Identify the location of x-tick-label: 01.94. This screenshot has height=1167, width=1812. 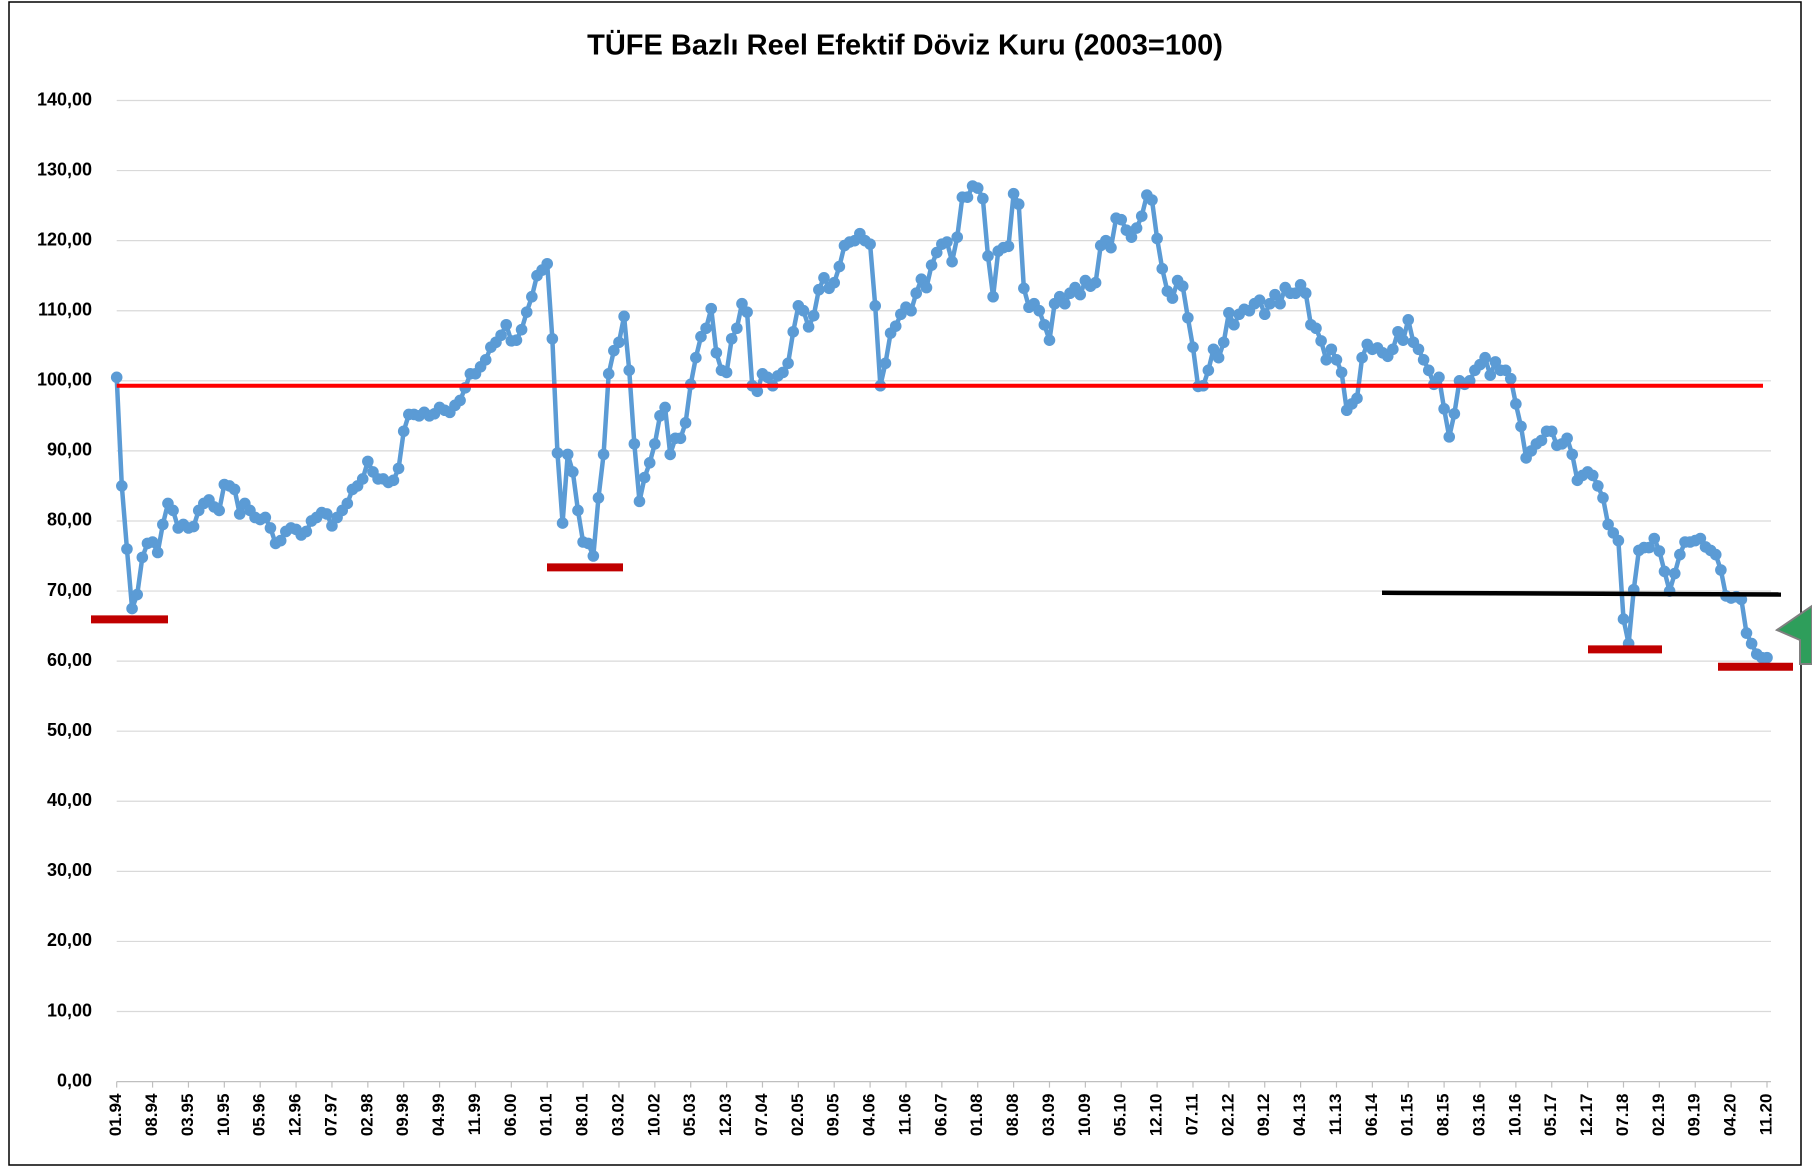
(115, 1114).